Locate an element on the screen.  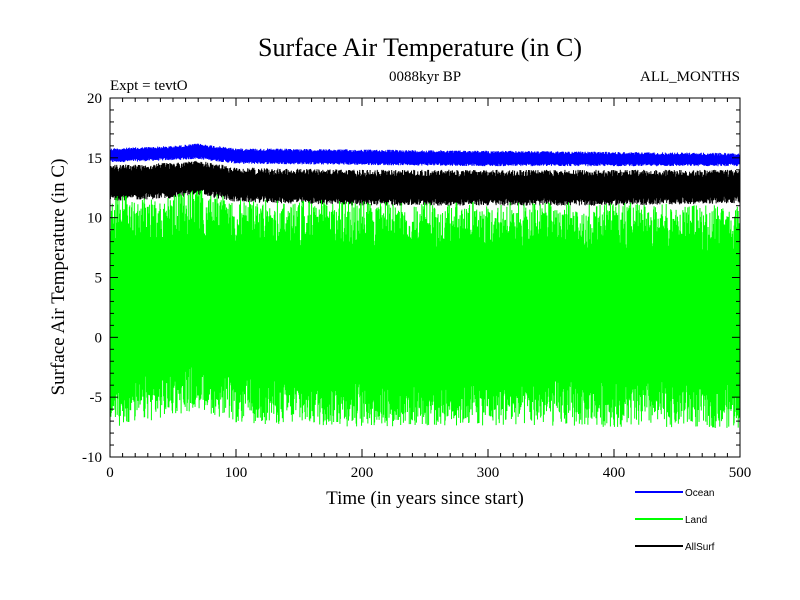
legend-label-allsurf: AllSurf is located at coordinates (700, 547).